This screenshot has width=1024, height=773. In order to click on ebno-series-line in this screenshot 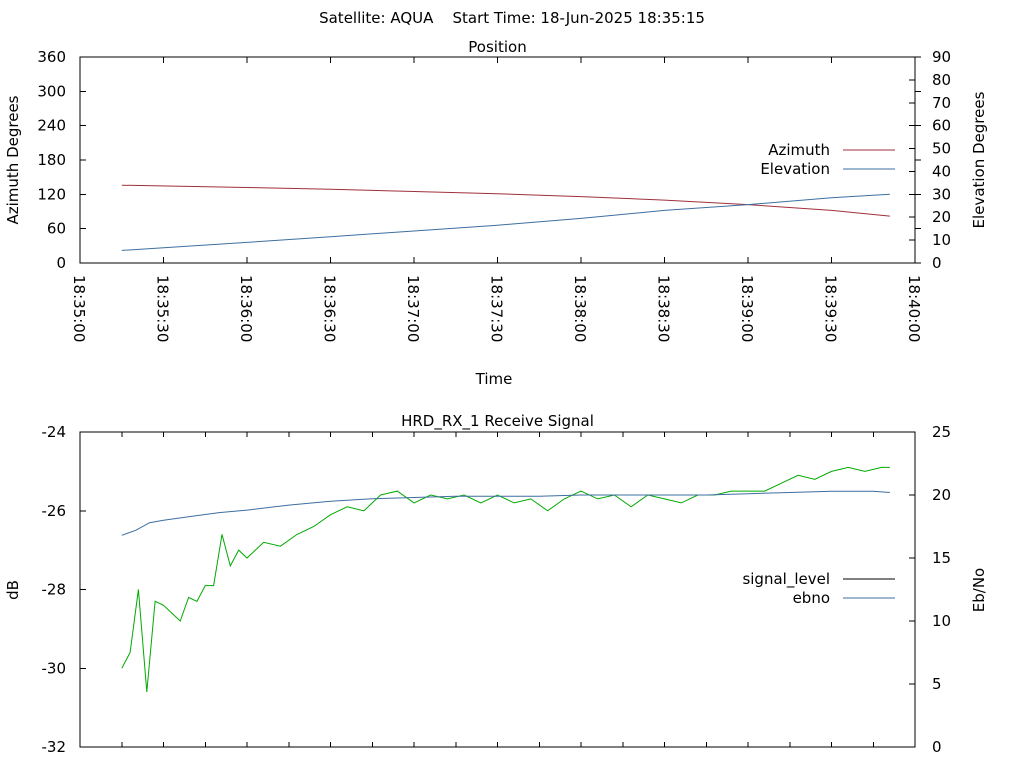, I will do `click(505, 513)`.